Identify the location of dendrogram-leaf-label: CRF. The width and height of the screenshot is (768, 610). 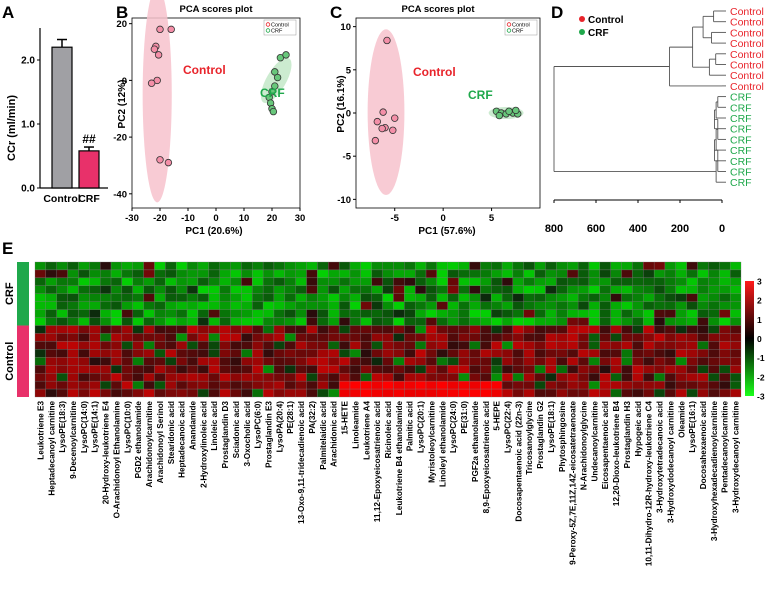
(741, 140).